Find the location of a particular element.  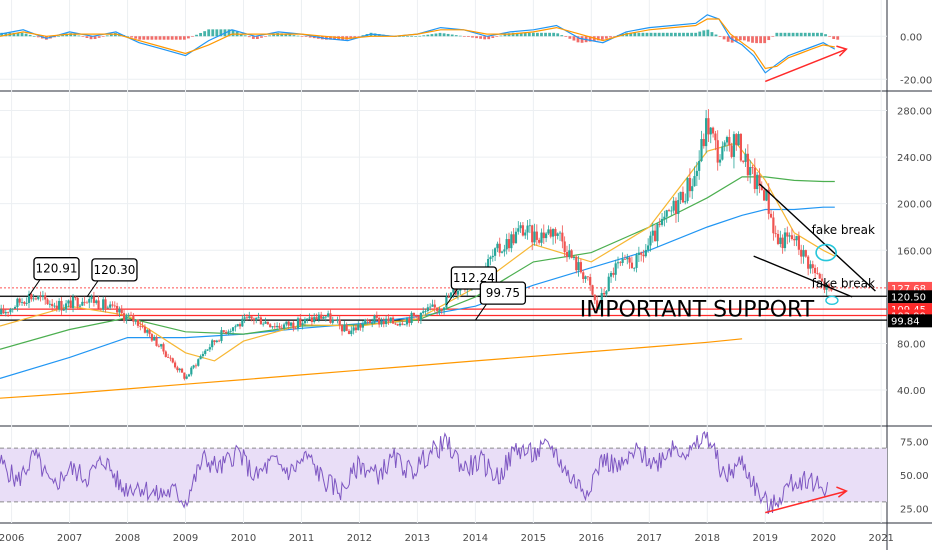

macd-line is located at coordinates (418, 44).